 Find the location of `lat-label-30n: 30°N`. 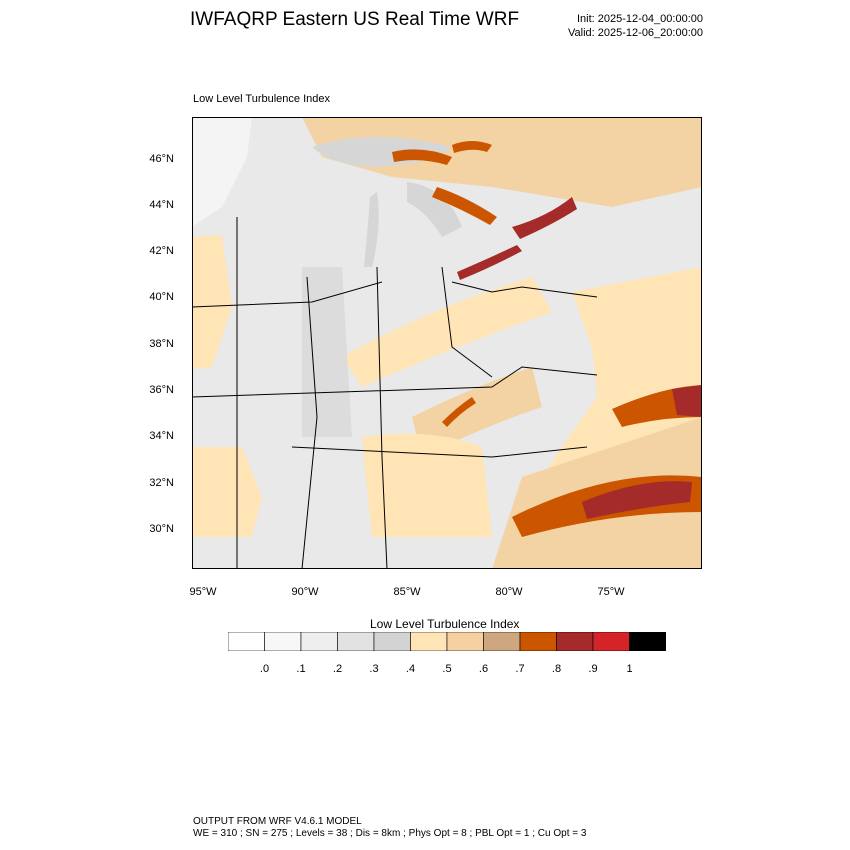

lat-label-30n: 30°N is located at coordinates (161, 529).